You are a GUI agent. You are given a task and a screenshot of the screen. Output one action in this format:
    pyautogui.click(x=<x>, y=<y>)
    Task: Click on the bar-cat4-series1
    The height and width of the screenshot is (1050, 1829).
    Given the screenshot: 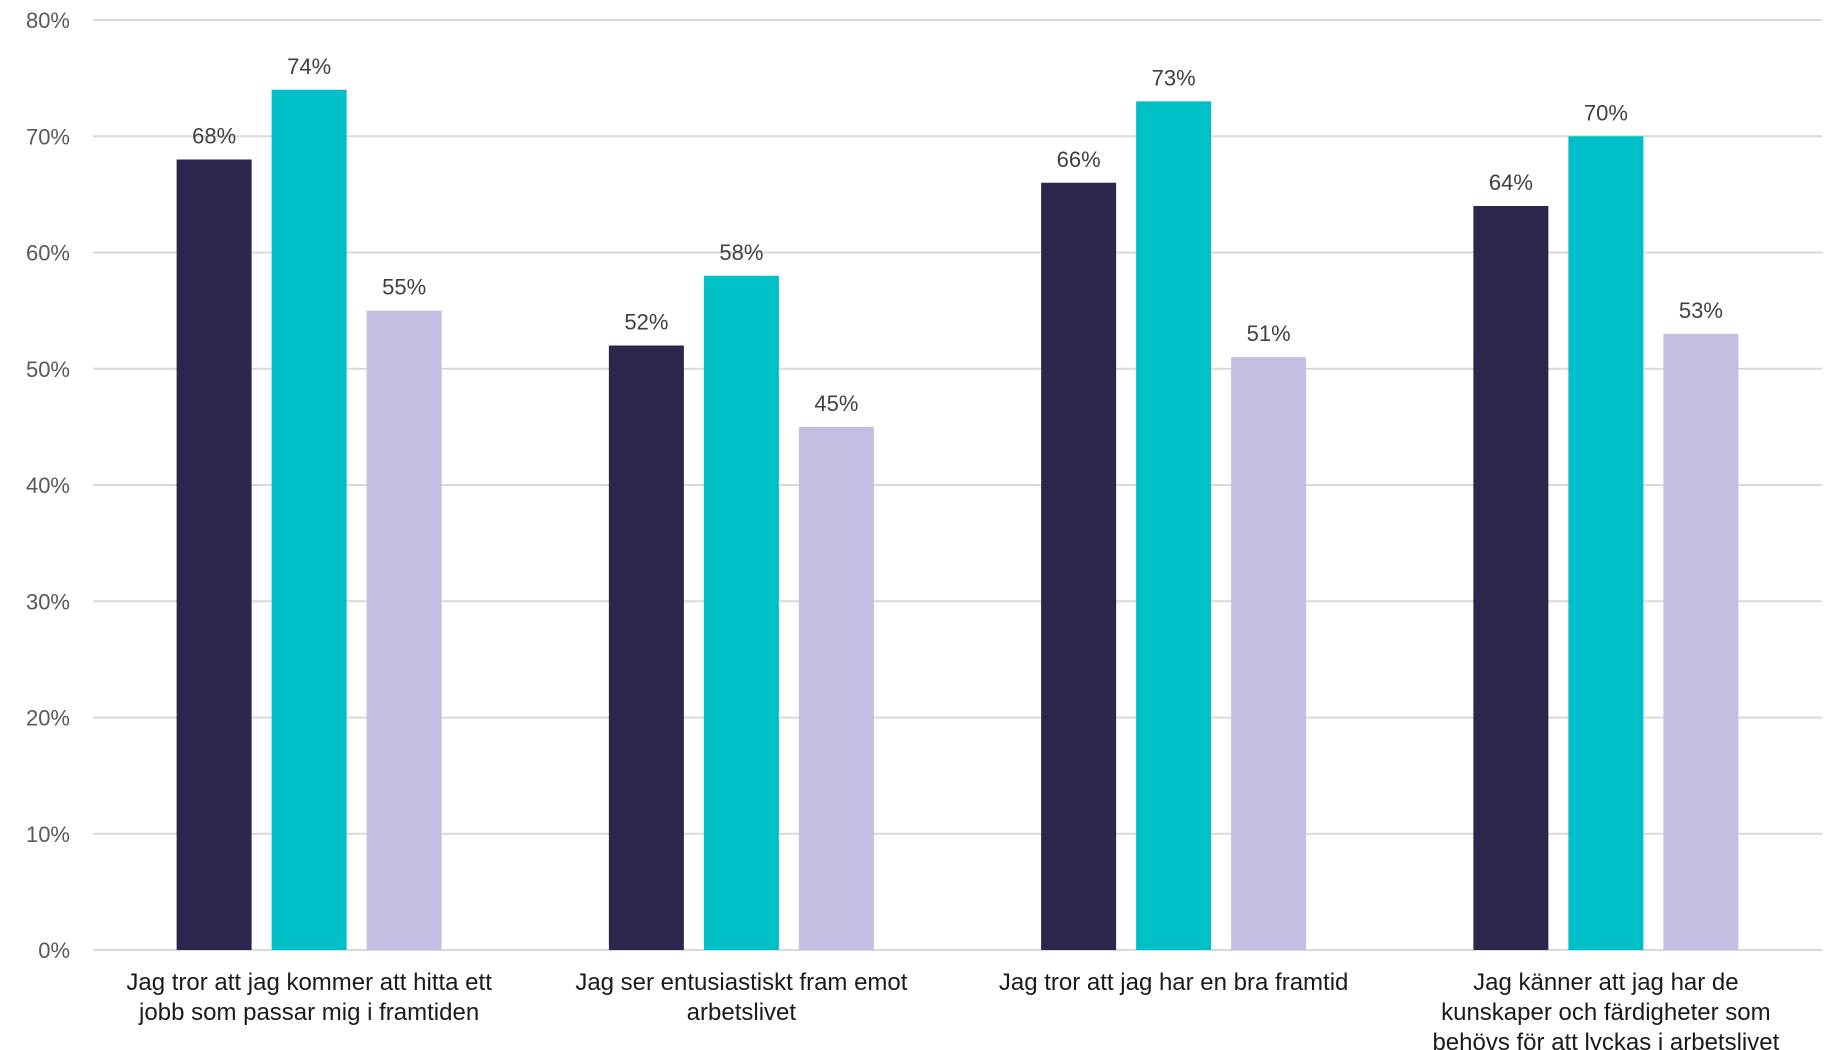 What is the action you would take?
    pyautogui.click(x=1511, y=578)
    